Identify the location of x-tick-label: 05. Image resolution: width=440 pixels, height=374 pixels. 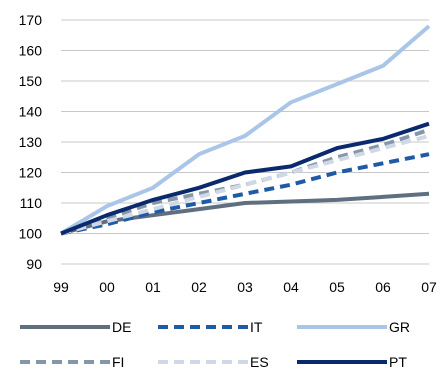
(337, 287).